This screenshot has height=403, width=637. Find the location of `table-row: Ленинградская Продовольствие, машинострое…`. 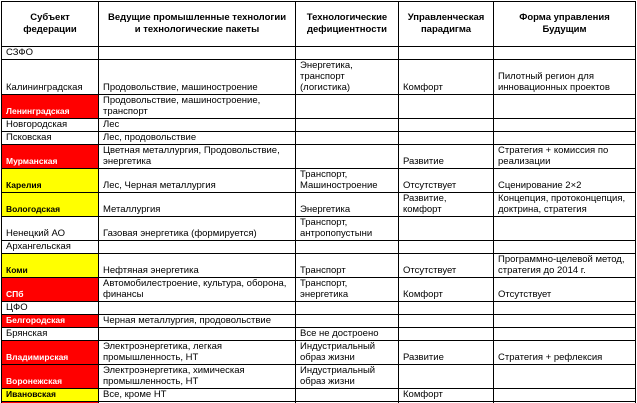

table-row: Ленинградская Продовольствие, машинострое… is located at coordinates (318, 106).